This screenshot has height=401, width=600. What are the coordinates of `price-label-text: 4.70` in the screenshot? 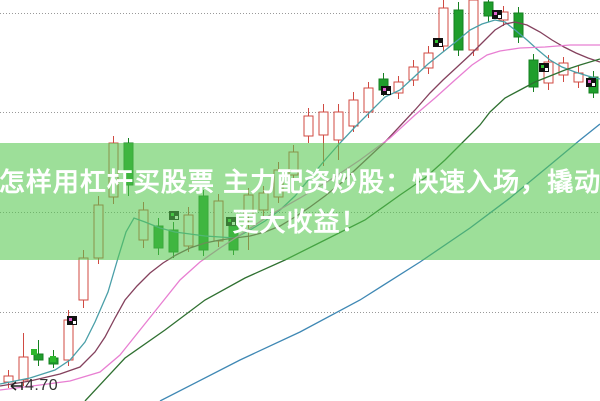 It's located at (42, 385).